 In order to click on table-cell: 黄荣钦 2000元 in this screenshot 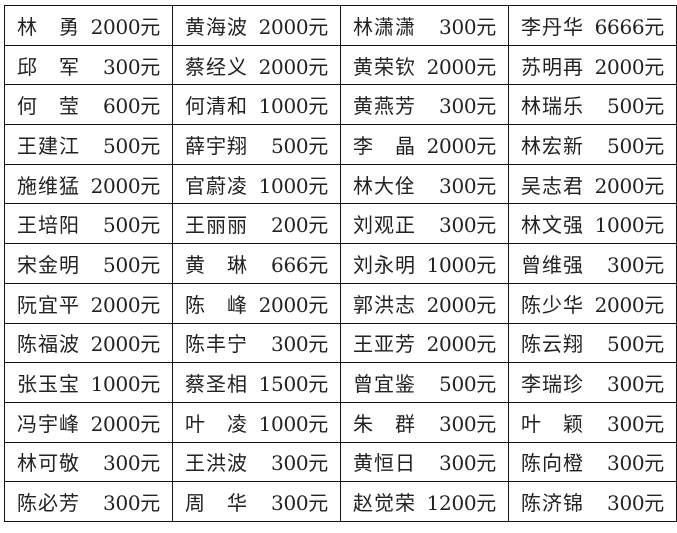, I will do `click(424, 65)`.